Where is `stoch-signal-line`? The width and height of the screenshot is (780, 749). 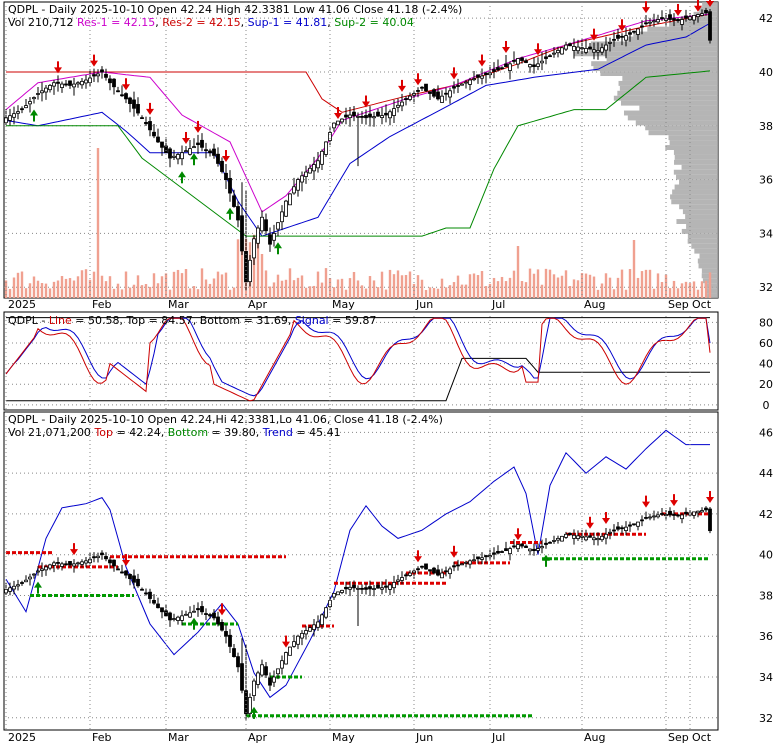
stoch-signal-line is located at coordinates (358, 357).